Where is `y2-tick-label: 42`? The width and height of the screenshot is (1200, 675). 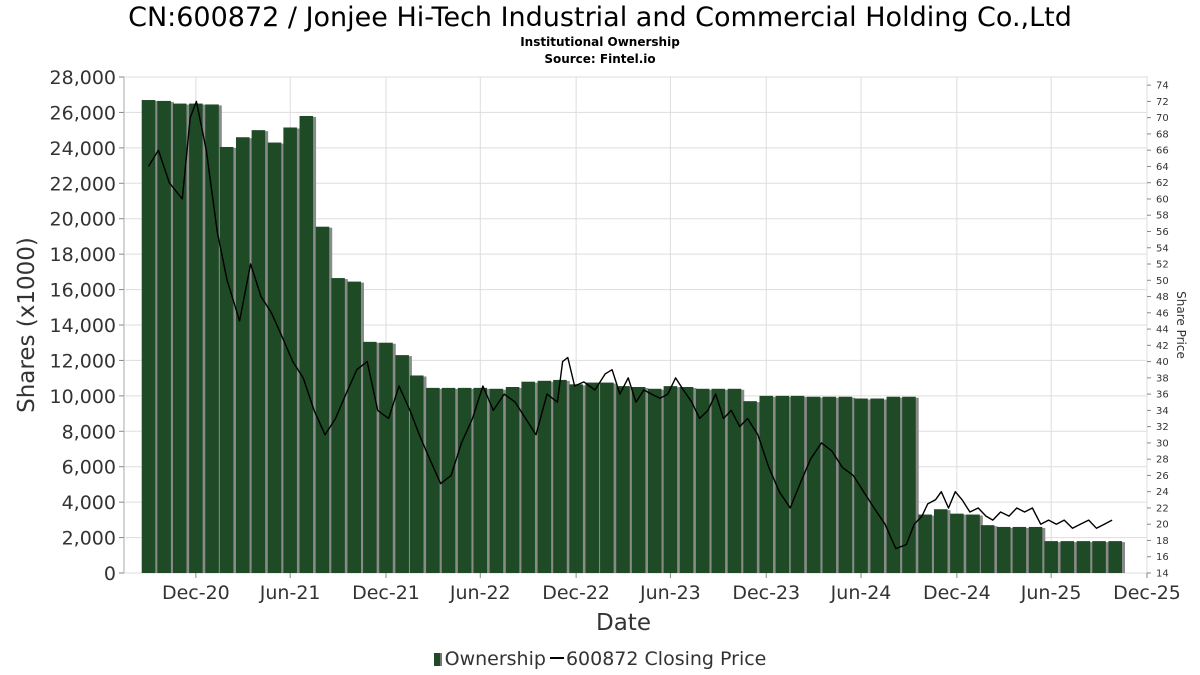
y2-tick-label: 42 is located at coordinates (1162, 346).